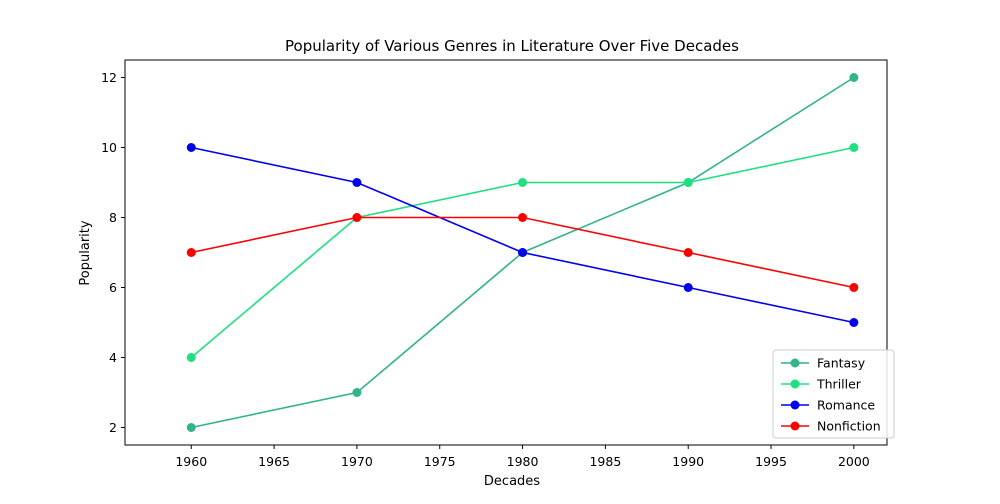 Image resolution: width=1000 pixels, height=504 pixels. Describe the element at coordinates (512, 481) in the screenshot. I see `x-axis-label: Decades` at that location.